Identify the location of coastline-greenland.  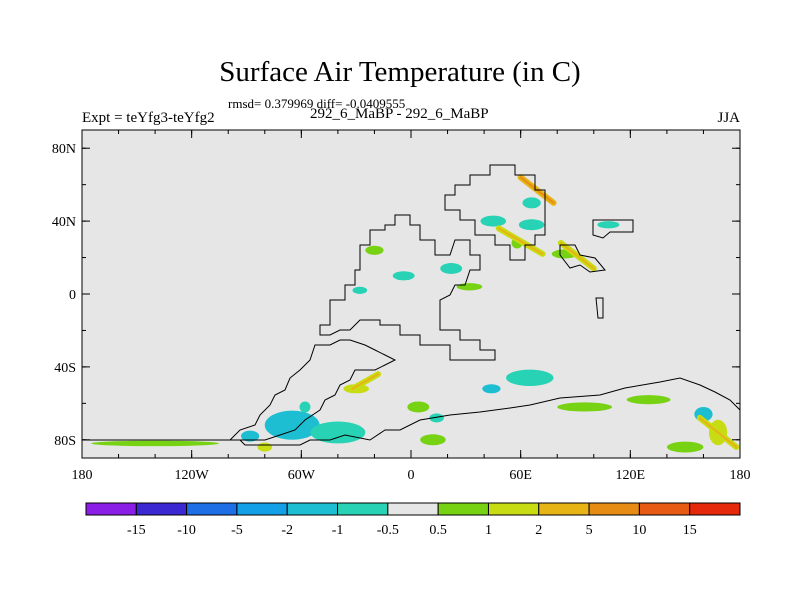
(495, 212).